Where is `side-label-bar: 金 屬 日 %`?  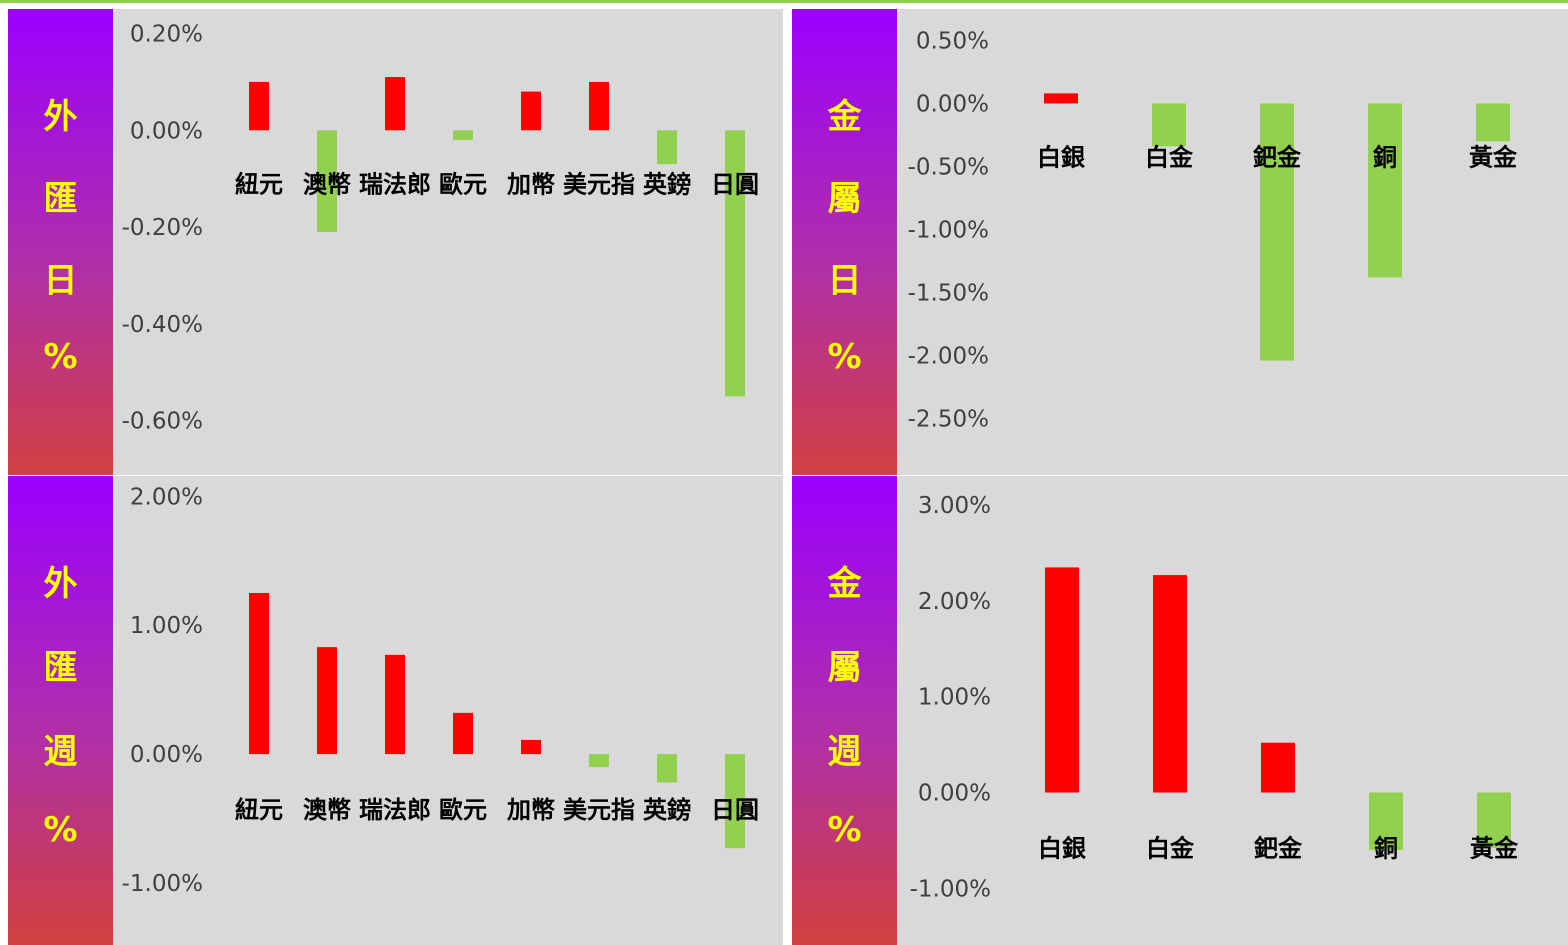 side-label-bar: 金 屬 日 % is located at coordinates (844, 242).